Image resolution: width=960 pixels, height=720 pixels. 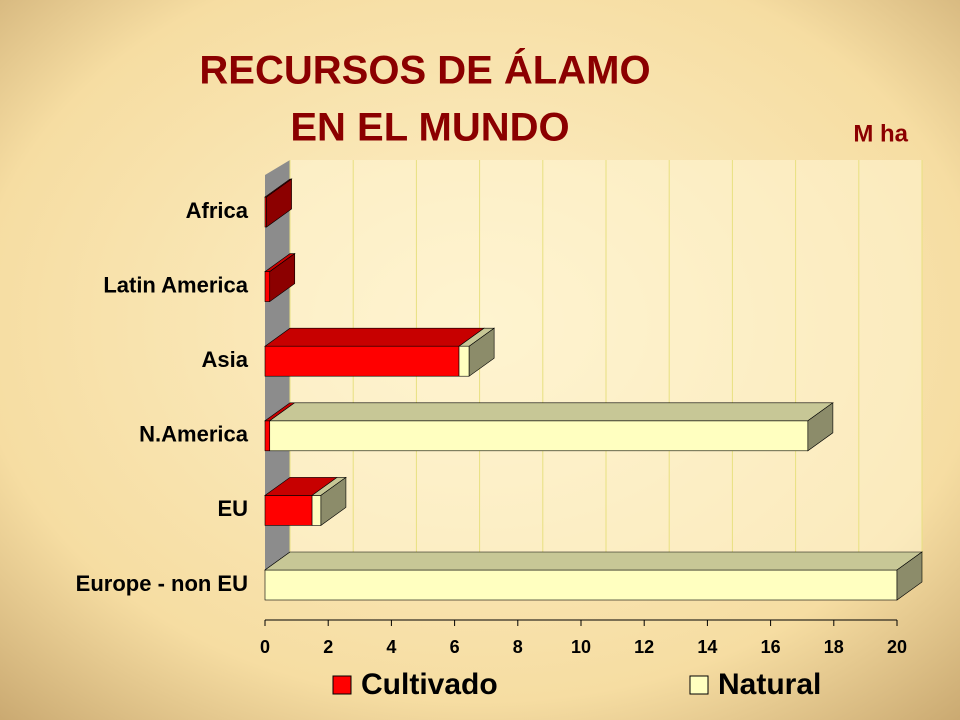 I want to click on y-tick-label: Africa, so click(x=217, y=210).